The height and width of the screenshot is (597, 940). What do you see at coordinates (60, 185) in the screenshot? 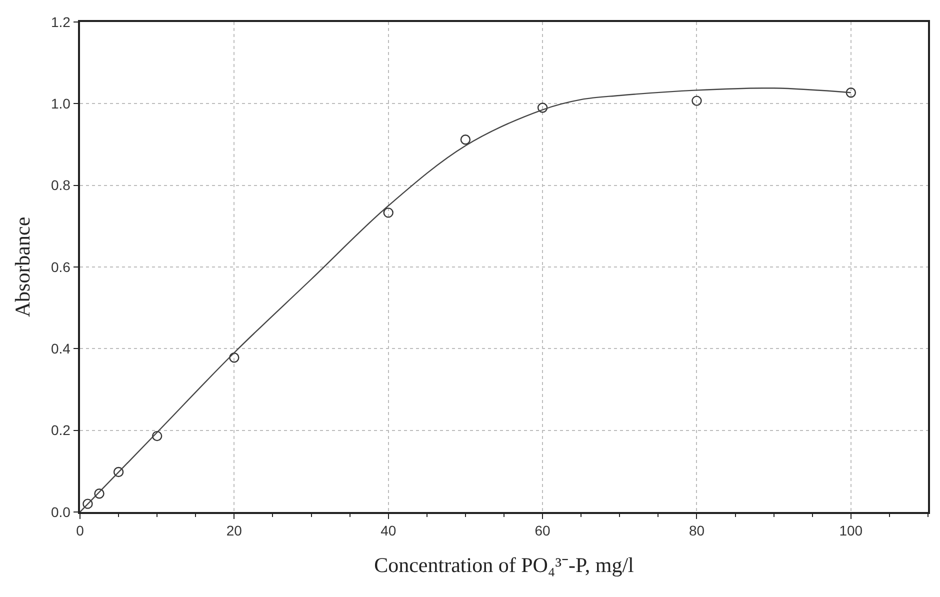
I see `y-tick-label: 0.8` at bounding box center [60, 185].